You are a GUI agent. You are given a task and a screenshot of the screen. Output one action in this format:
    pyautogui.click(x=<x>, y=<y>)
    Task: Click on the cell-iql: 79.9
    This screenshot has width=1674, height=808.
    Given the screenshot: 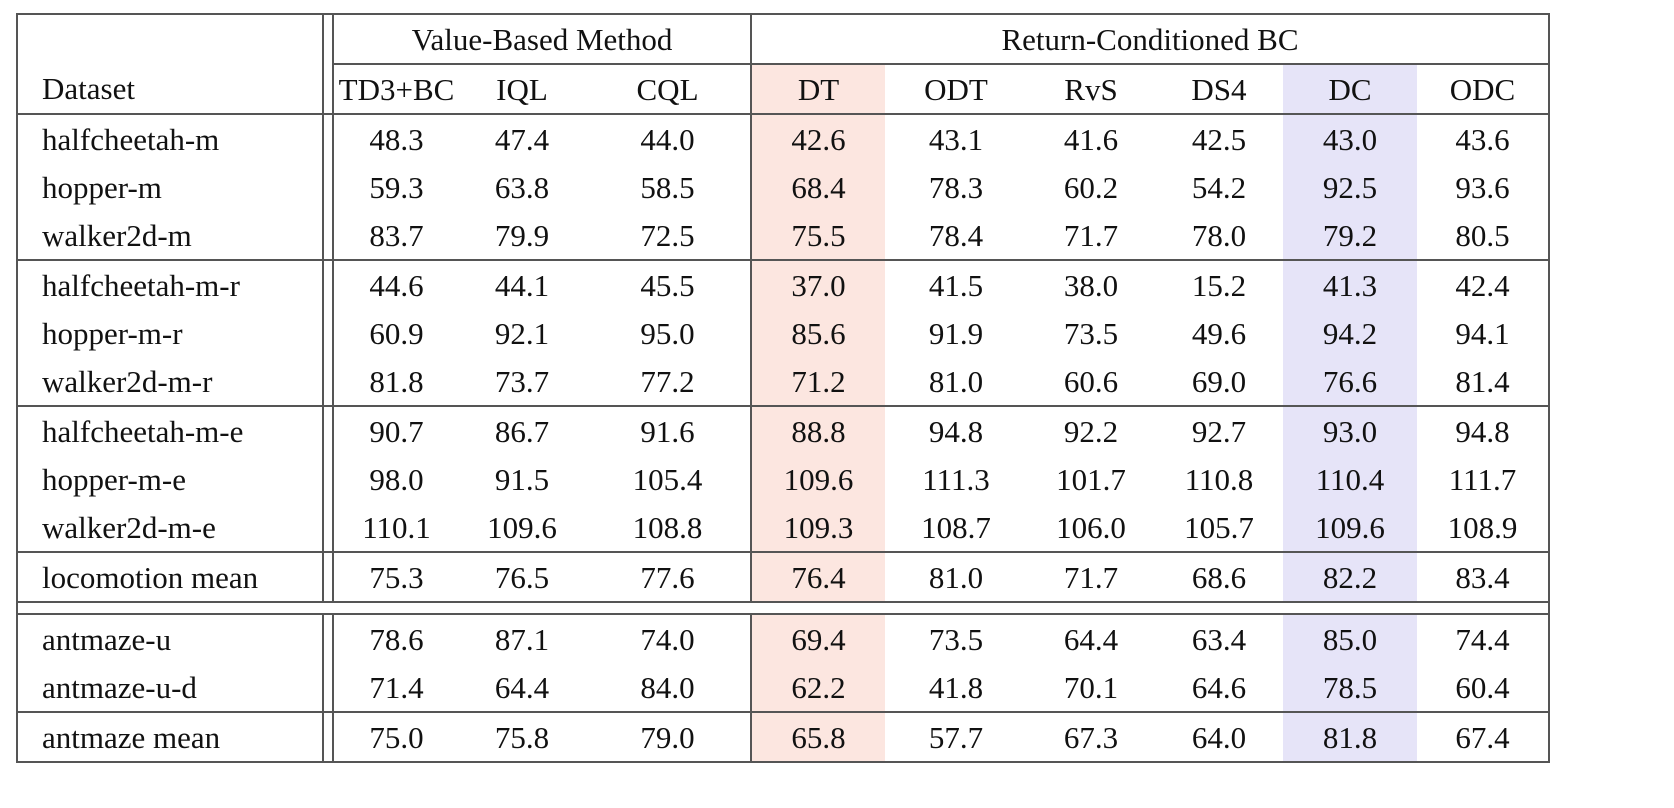 What is the action you would take?
    pyautogui.click(x=522, y=235)
    